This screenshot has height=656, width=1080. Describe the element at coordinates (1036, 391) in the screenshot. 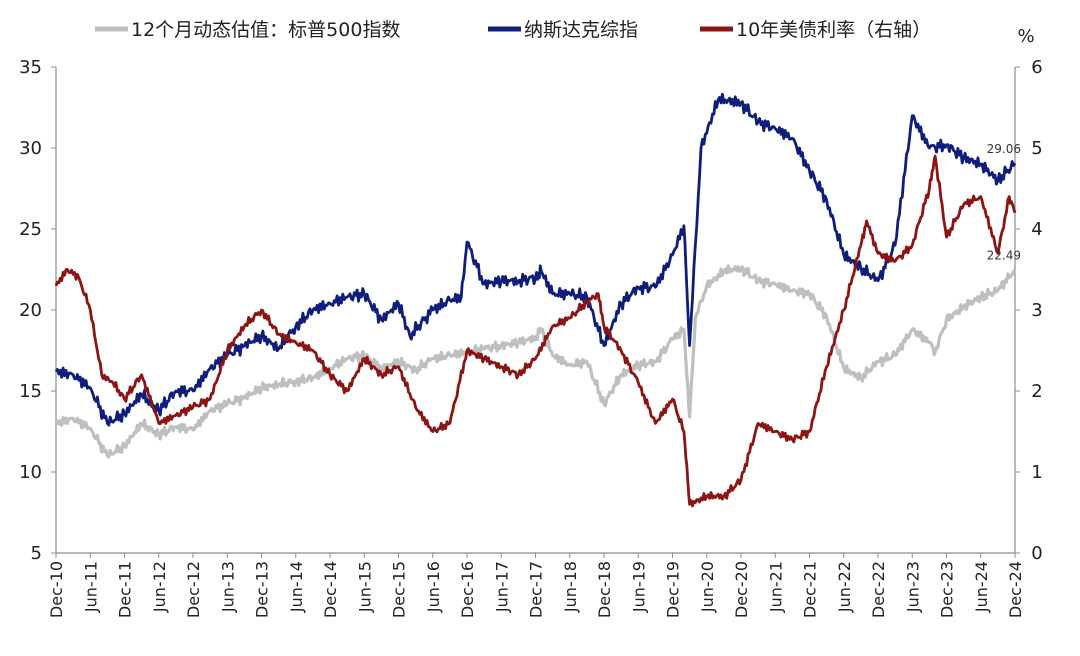

I see `y-right-tick-label: 2` at that location.